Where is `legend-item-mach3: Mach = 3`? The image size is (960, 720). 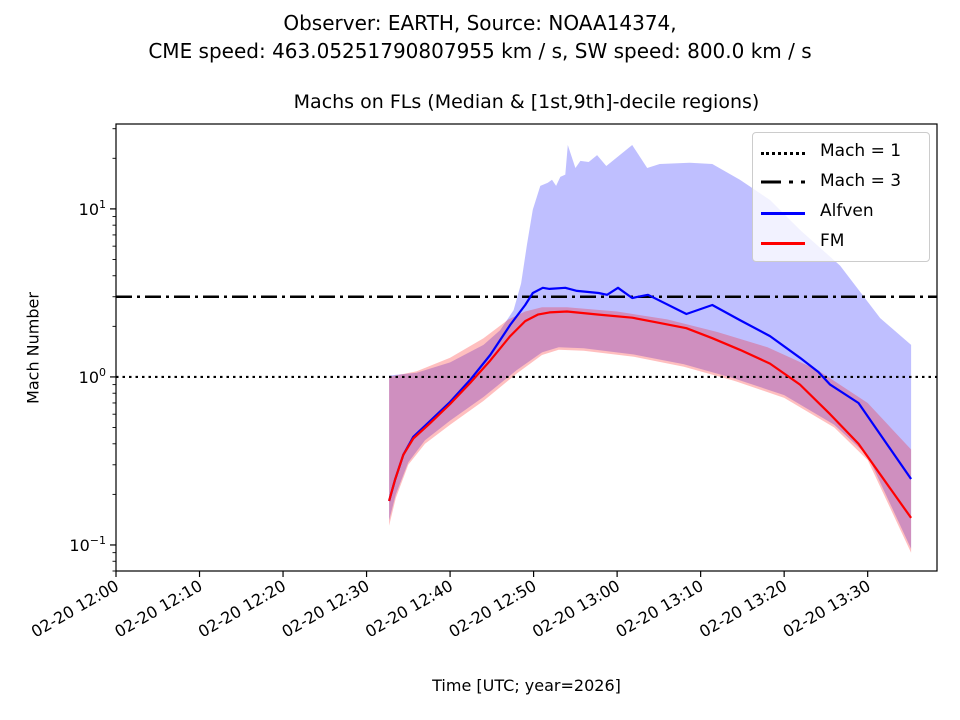
legend-item-mach3: Mach = 3 is located at coordinates (841, 183).